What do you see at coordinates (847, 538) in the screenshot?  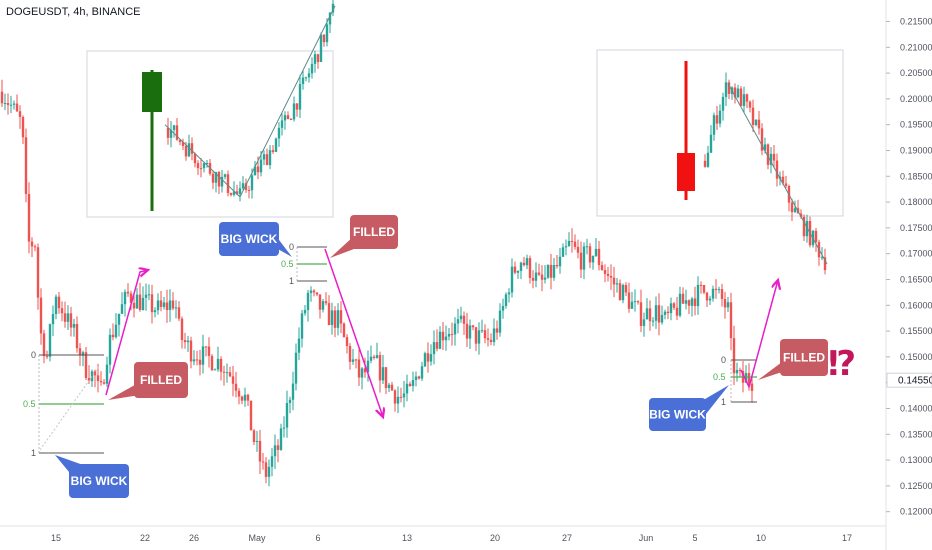 I see `time-tick-label: 17` at bounding box center [847, 538].